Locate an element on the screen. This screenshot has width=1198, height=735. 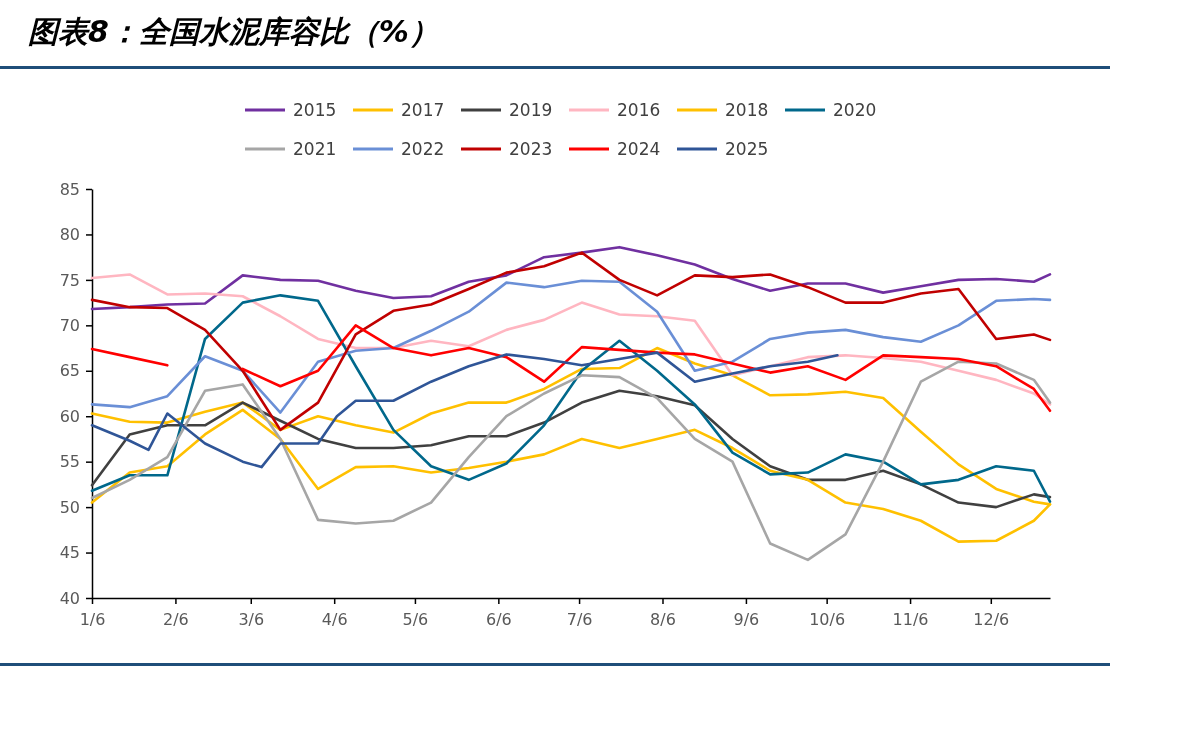
legend-label: 2022 is located at coordinates (423, 149).